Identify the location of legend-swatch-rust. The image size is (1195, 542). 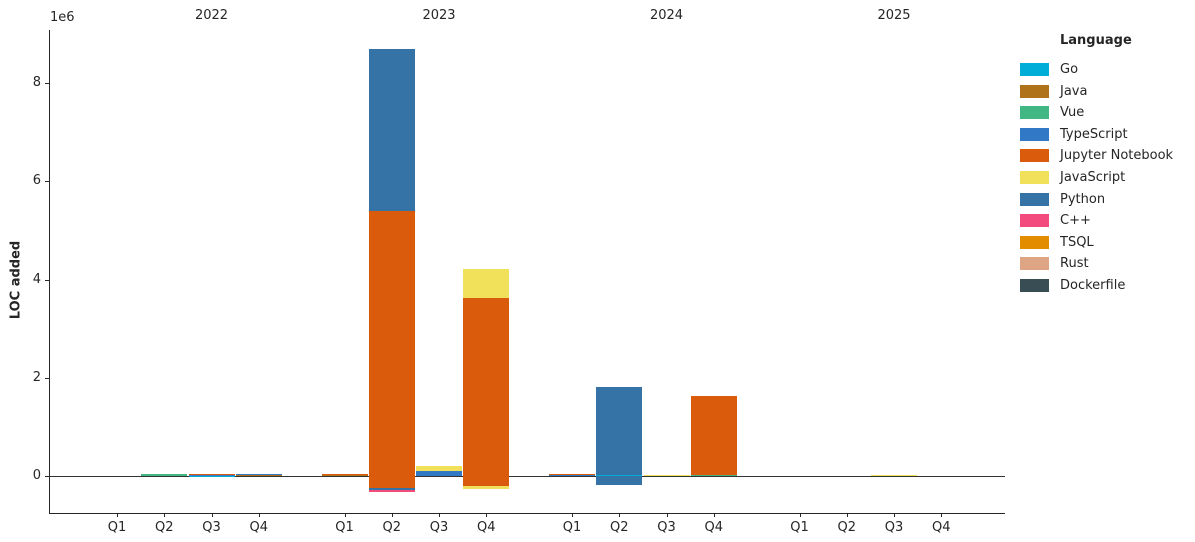
(1034, 264).